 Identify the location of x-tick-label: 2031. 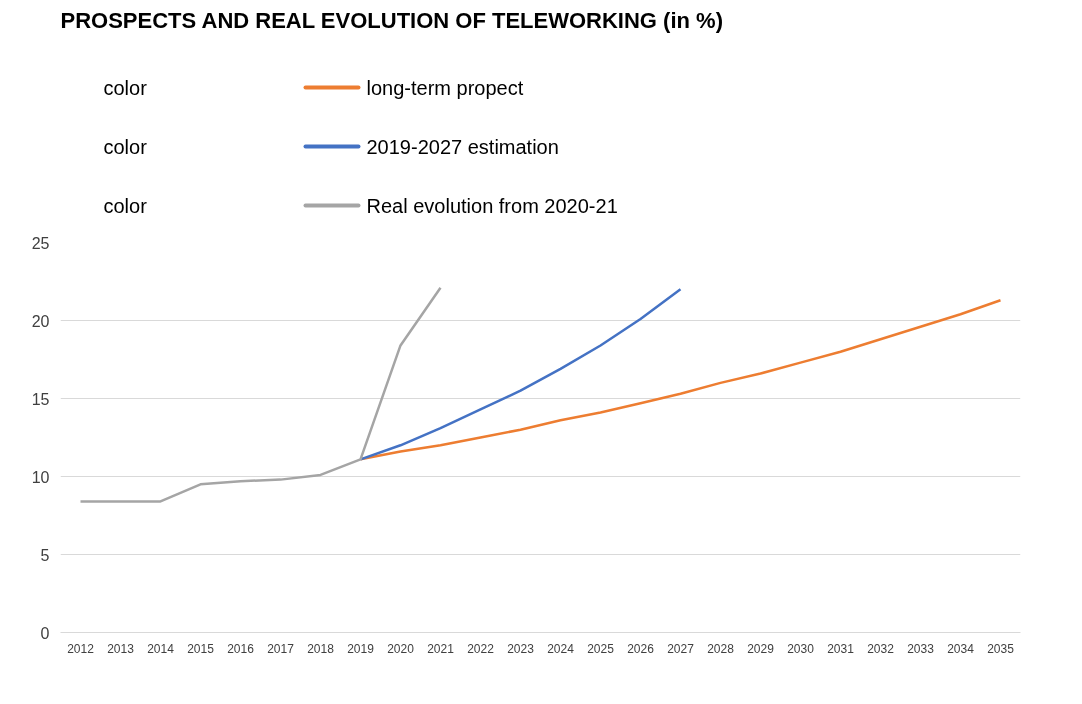
(841, 648).